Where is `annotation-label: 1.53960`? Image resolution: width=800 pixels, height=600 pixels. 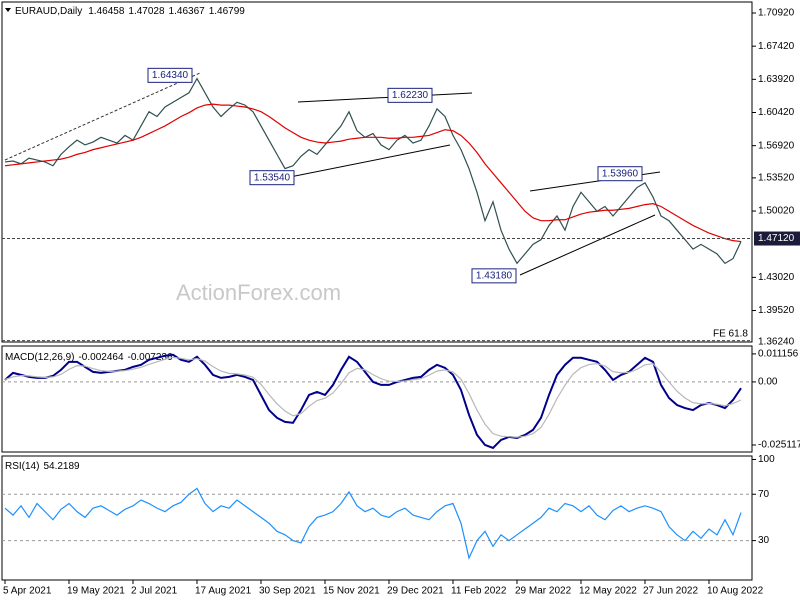 annotation-label: 1.53960 is located at coordinates (620, 173).